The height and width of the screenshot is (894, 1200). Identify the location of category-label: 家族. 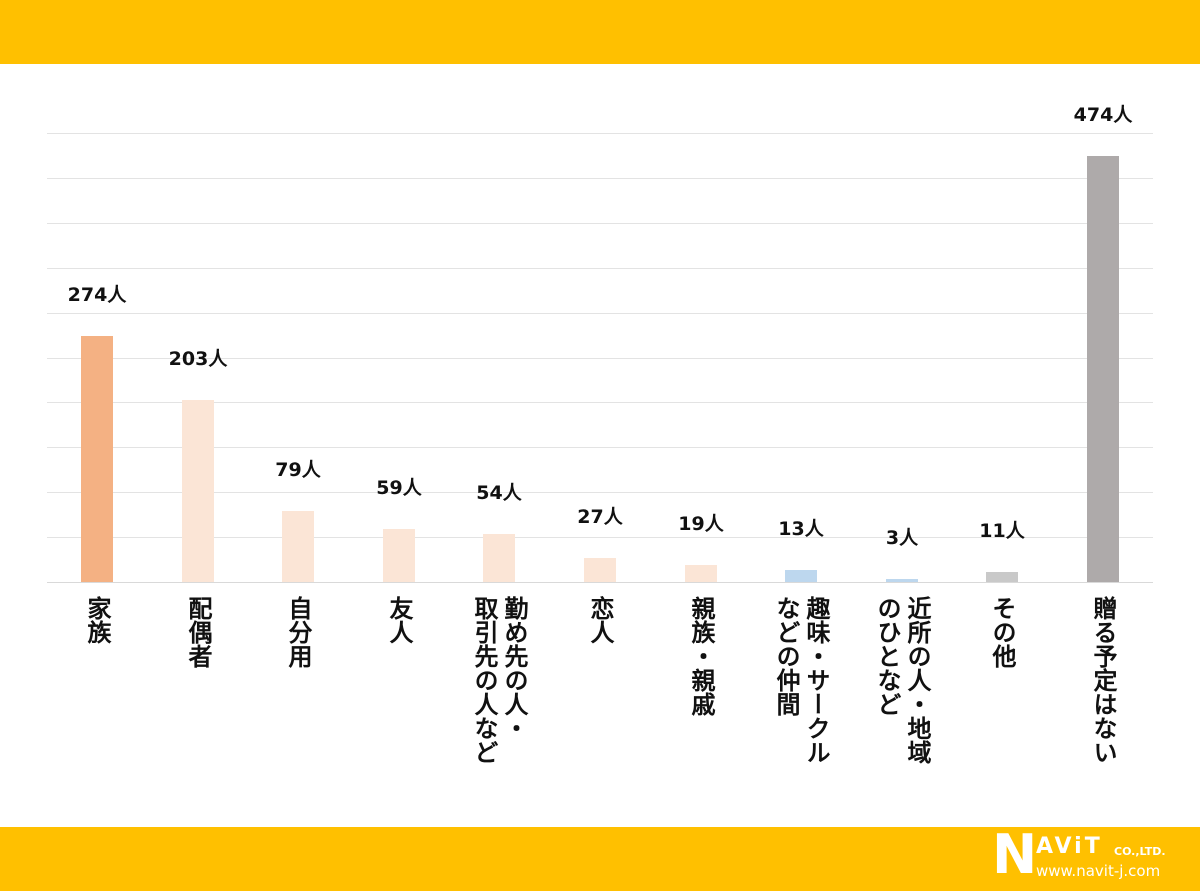
(97, 620).